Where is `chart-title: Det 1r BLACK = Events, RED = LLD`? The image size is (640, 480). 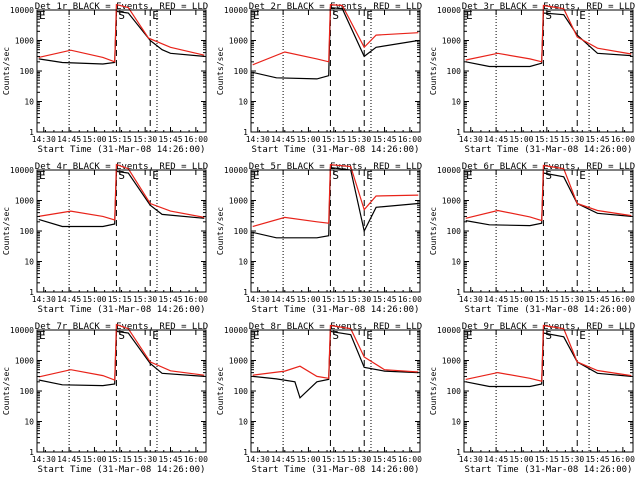 chart-title: Det 1r BLACK = Events, RED = LLD is located at coordinates (121, 7).